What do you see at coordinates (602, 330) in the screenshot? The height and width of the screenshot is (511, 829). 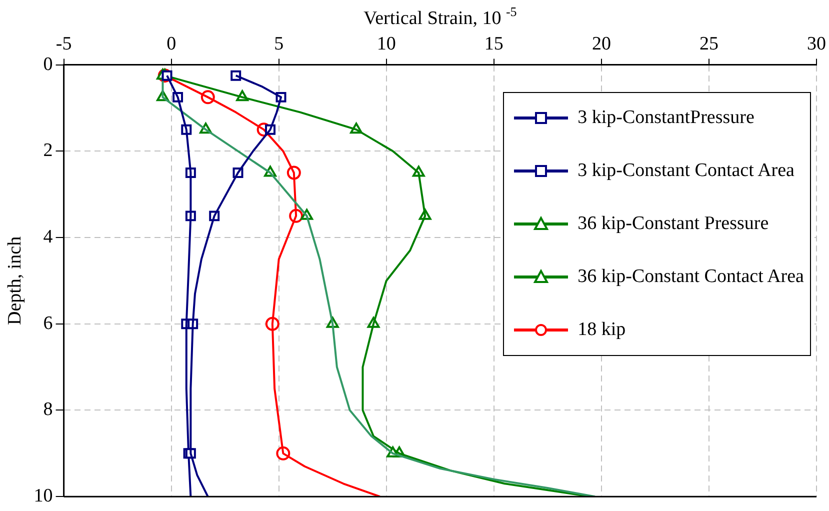 I see `legend-label: 18 kip` at bounding box center [602, 330].